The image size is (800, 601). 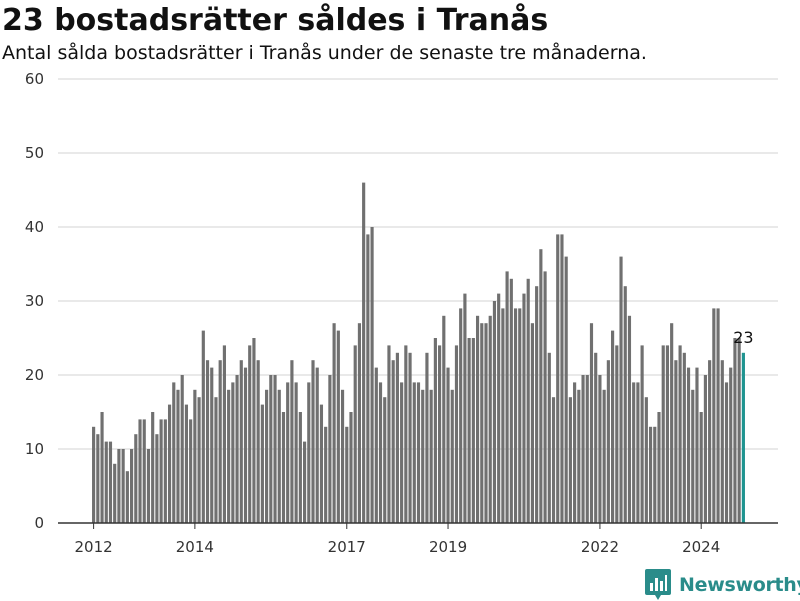 What do you see at coordinates (275, 20) in the screenshot?
I see `chart-title: 23 bostadsrätter såldes i Tranås` at bounding box center [275, 20].